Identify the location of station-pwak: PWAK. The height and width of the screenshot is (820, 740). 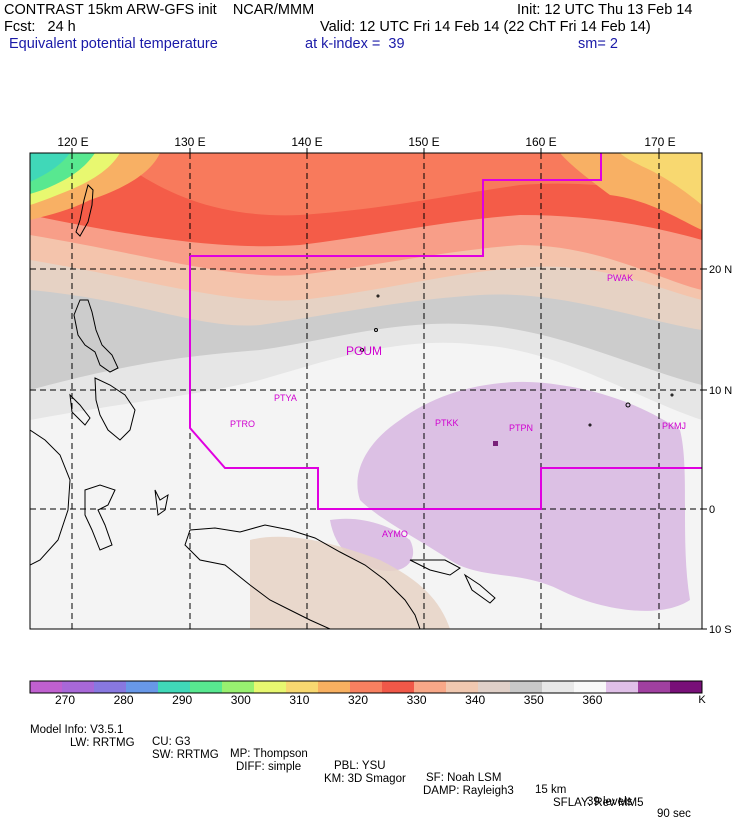
(620, 278).